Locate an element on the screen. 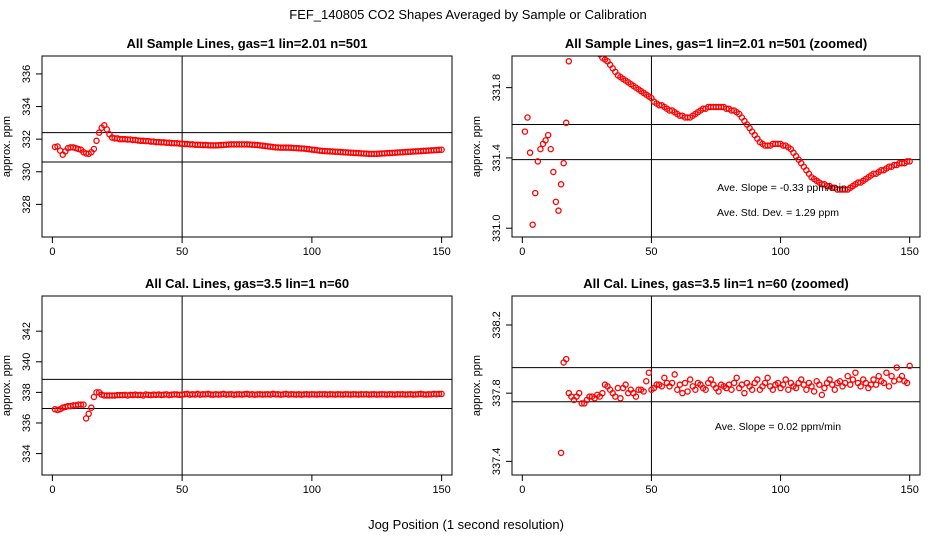 This screenshot has width=936, height=540. y-tick-label: 332 is located at coordinates (27, 139).